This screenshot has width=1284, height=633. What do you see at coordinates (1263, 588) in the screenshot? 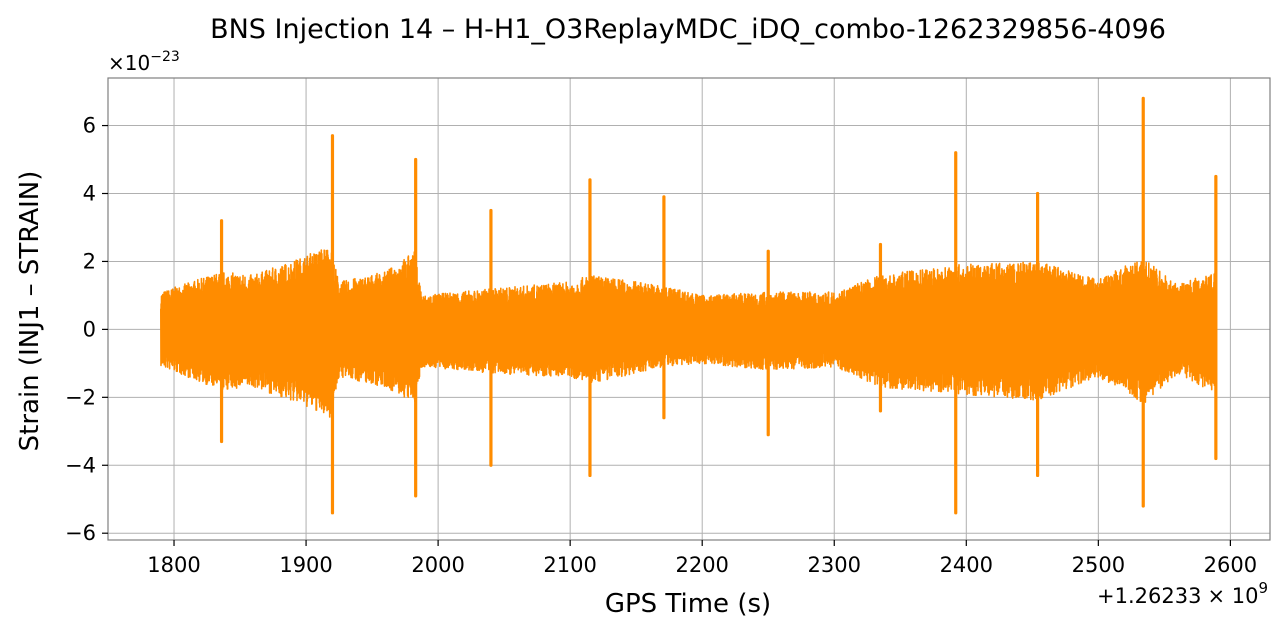
I see `x-offset-exponent: 9` at bounding box center [1263, 588].